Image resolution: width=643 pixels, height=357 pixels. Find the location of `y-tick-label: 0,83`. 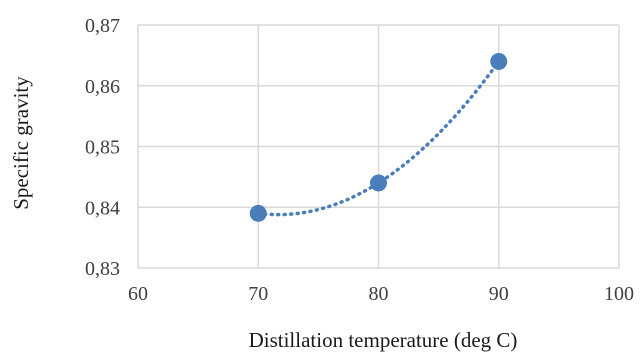

y-tick-label: 0,83 is located at coordinates (102, 269).